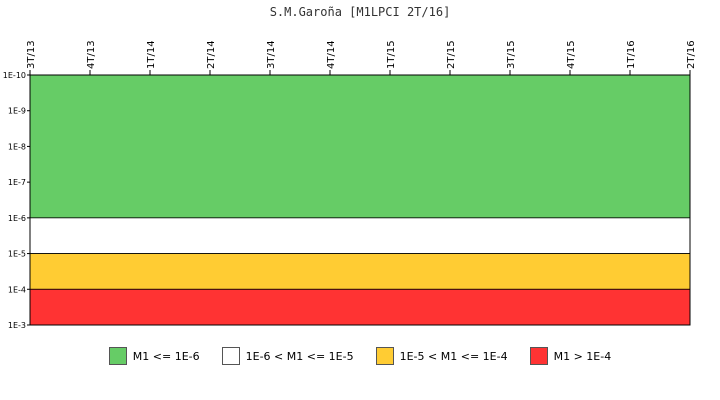  I want to click on y-axis: 1E-10 1E-9 1E-8 1E-7 1E-6 1E-5 1E-4 1E-3, so click(16, 200).